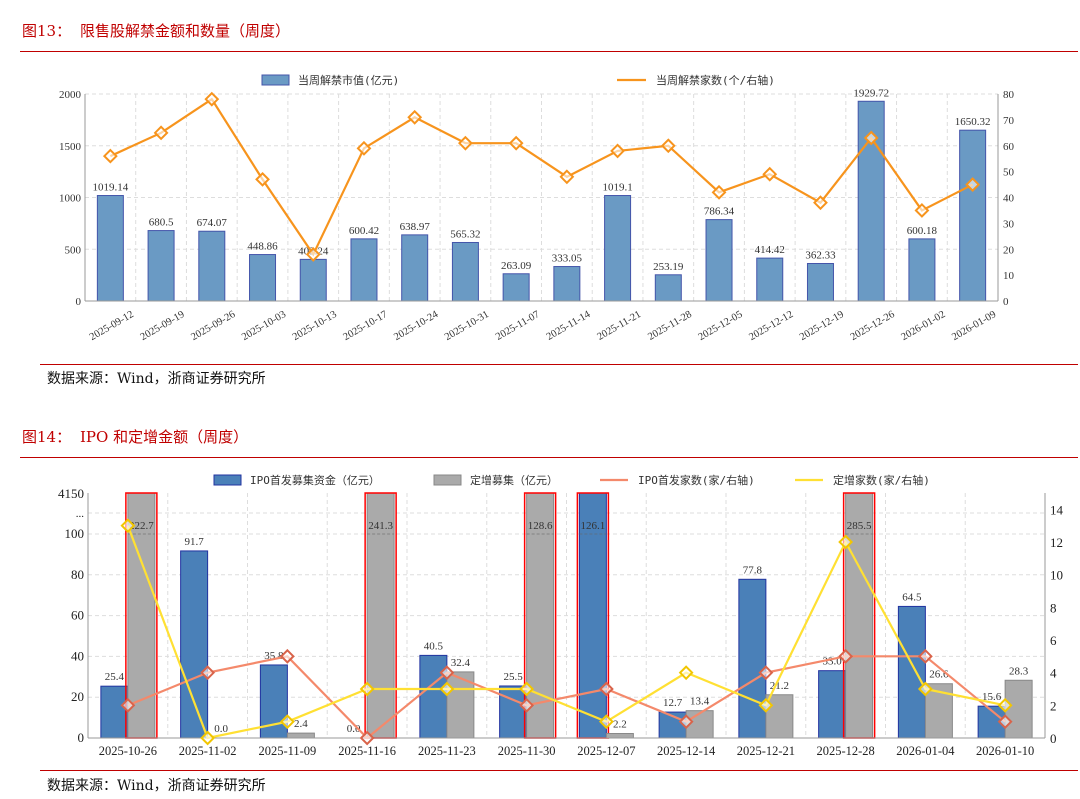 The height and width of the screenshot is (799, 1080). Describe the element at coordinates (881, 480) in the screenshot. I see `legend-placement-line-label: 定增家数(家/右轴)` at that location.